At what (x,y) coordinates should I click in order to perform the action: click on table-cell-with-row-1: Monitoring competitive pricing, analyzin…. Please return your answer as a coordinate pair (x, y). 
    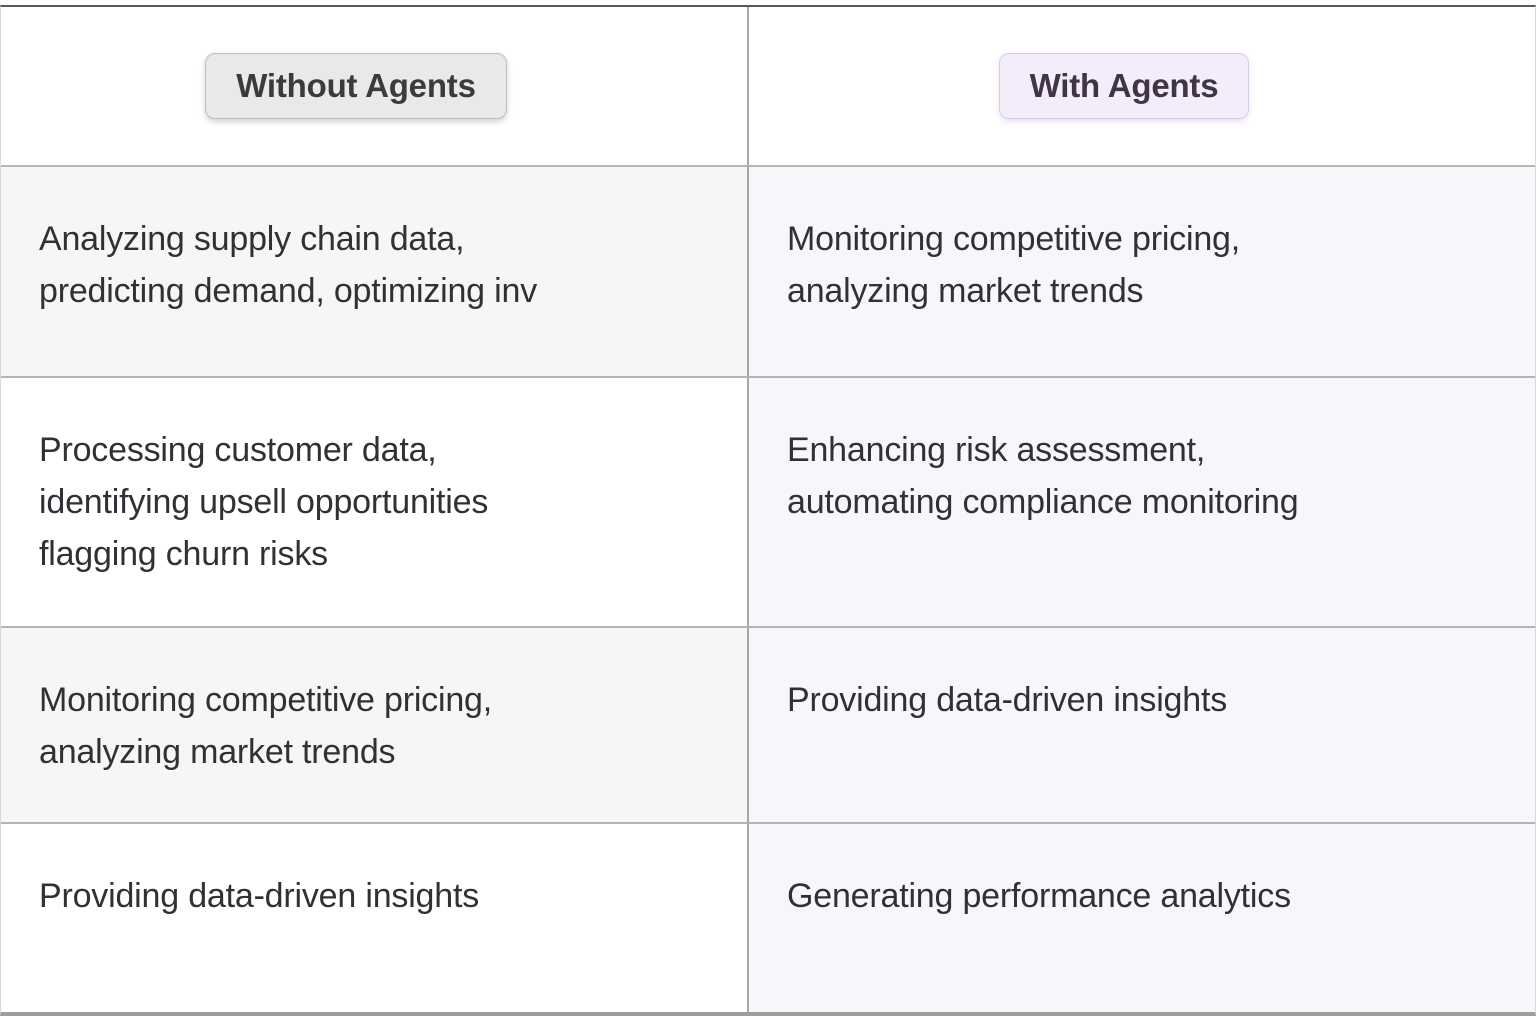
    Looking at the image, I should click on (1142, 270).